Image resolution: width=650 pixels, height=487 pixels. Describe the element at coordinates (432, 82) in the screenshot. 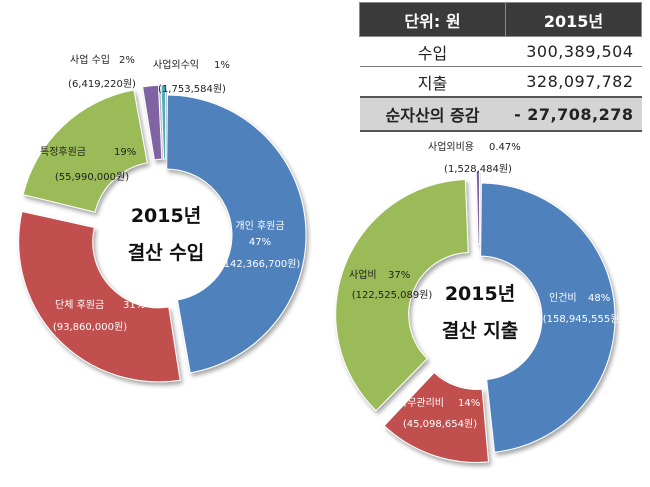

I see `expense-label: 지출` at that location.